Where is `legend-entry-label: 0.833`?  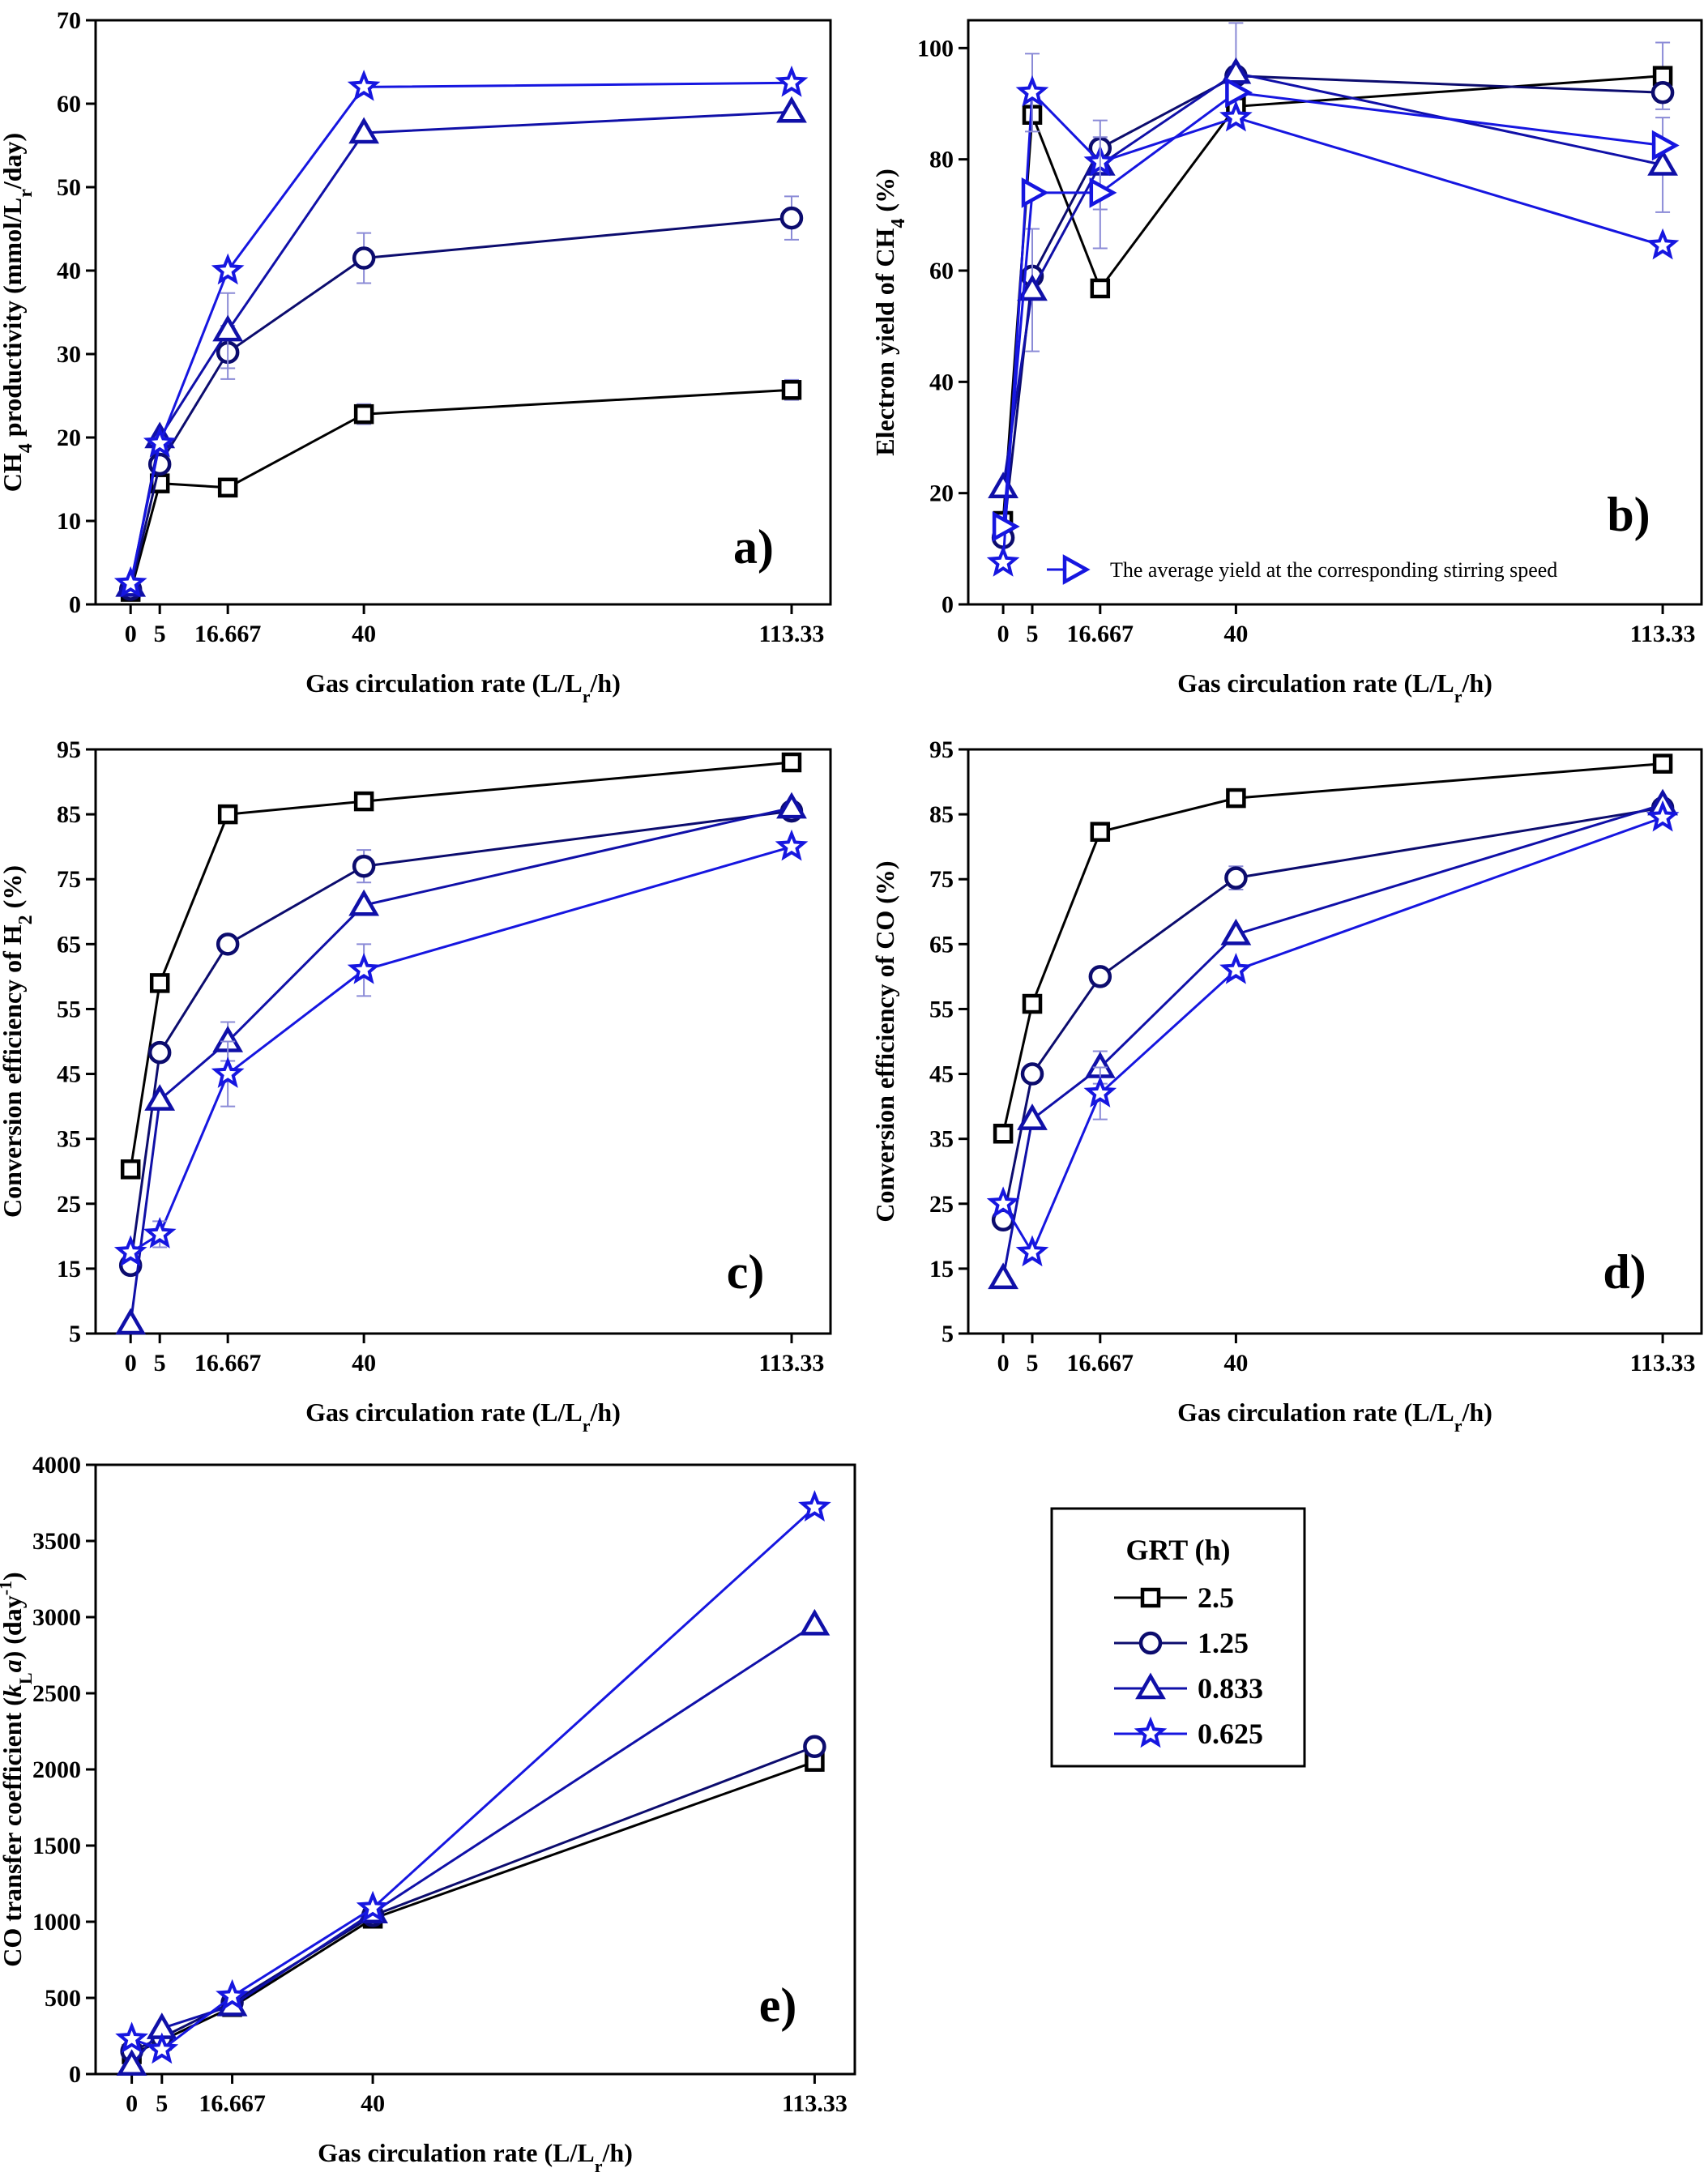 legend-entry-label: 0.833 is located at coordinates (1231, 1688).